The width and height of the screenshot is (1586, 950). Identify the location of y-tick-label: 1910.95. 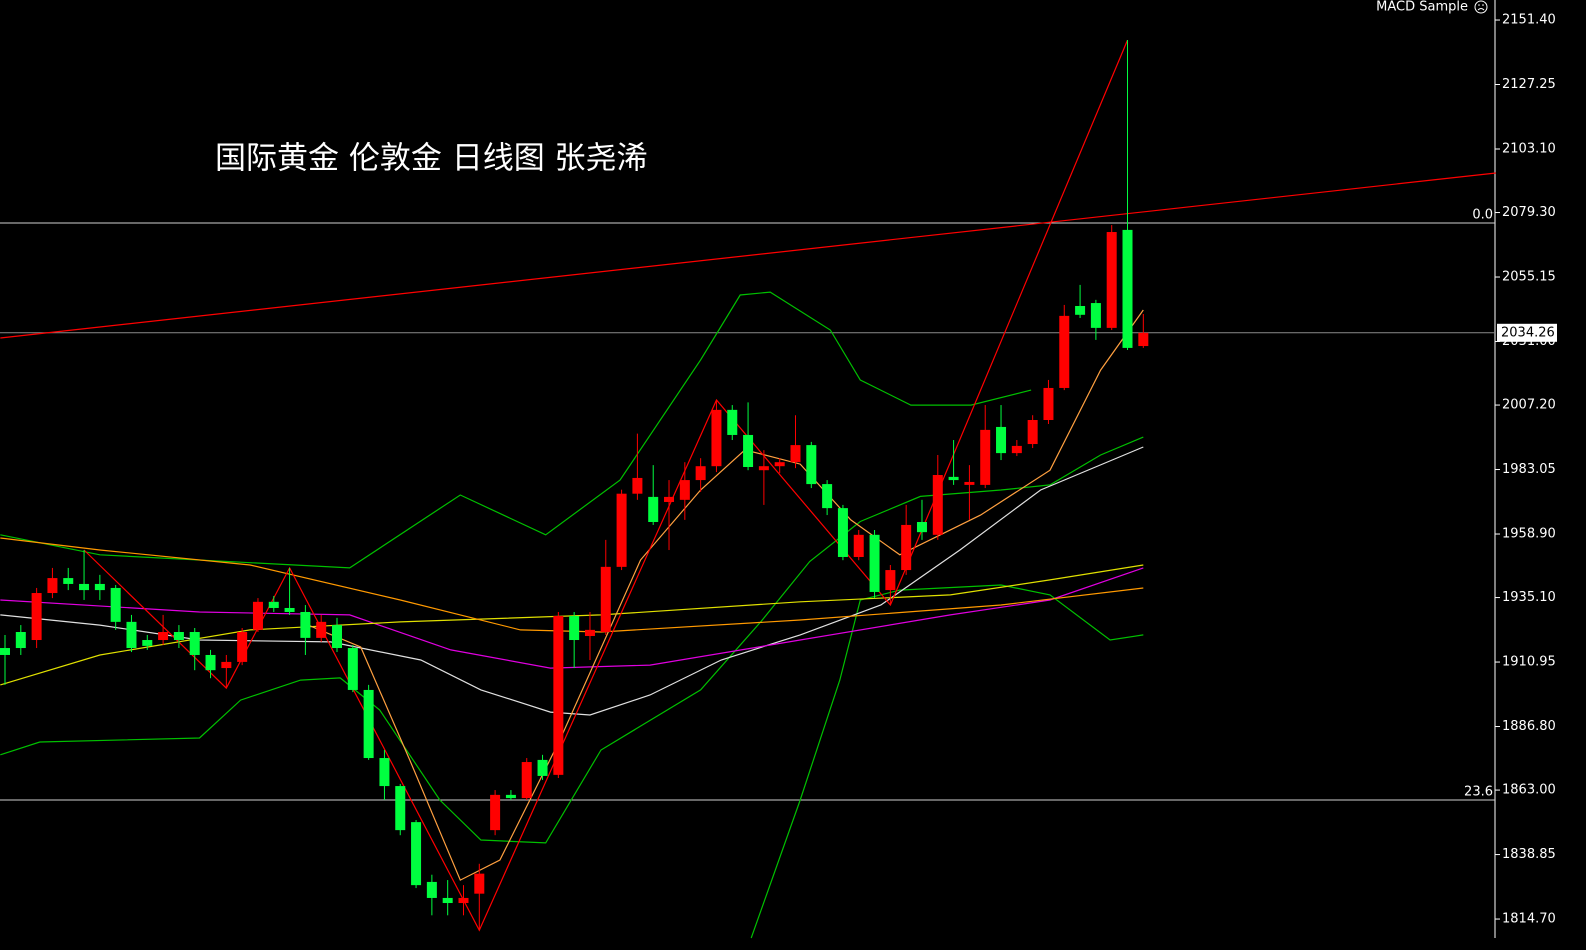
(1529, 662).